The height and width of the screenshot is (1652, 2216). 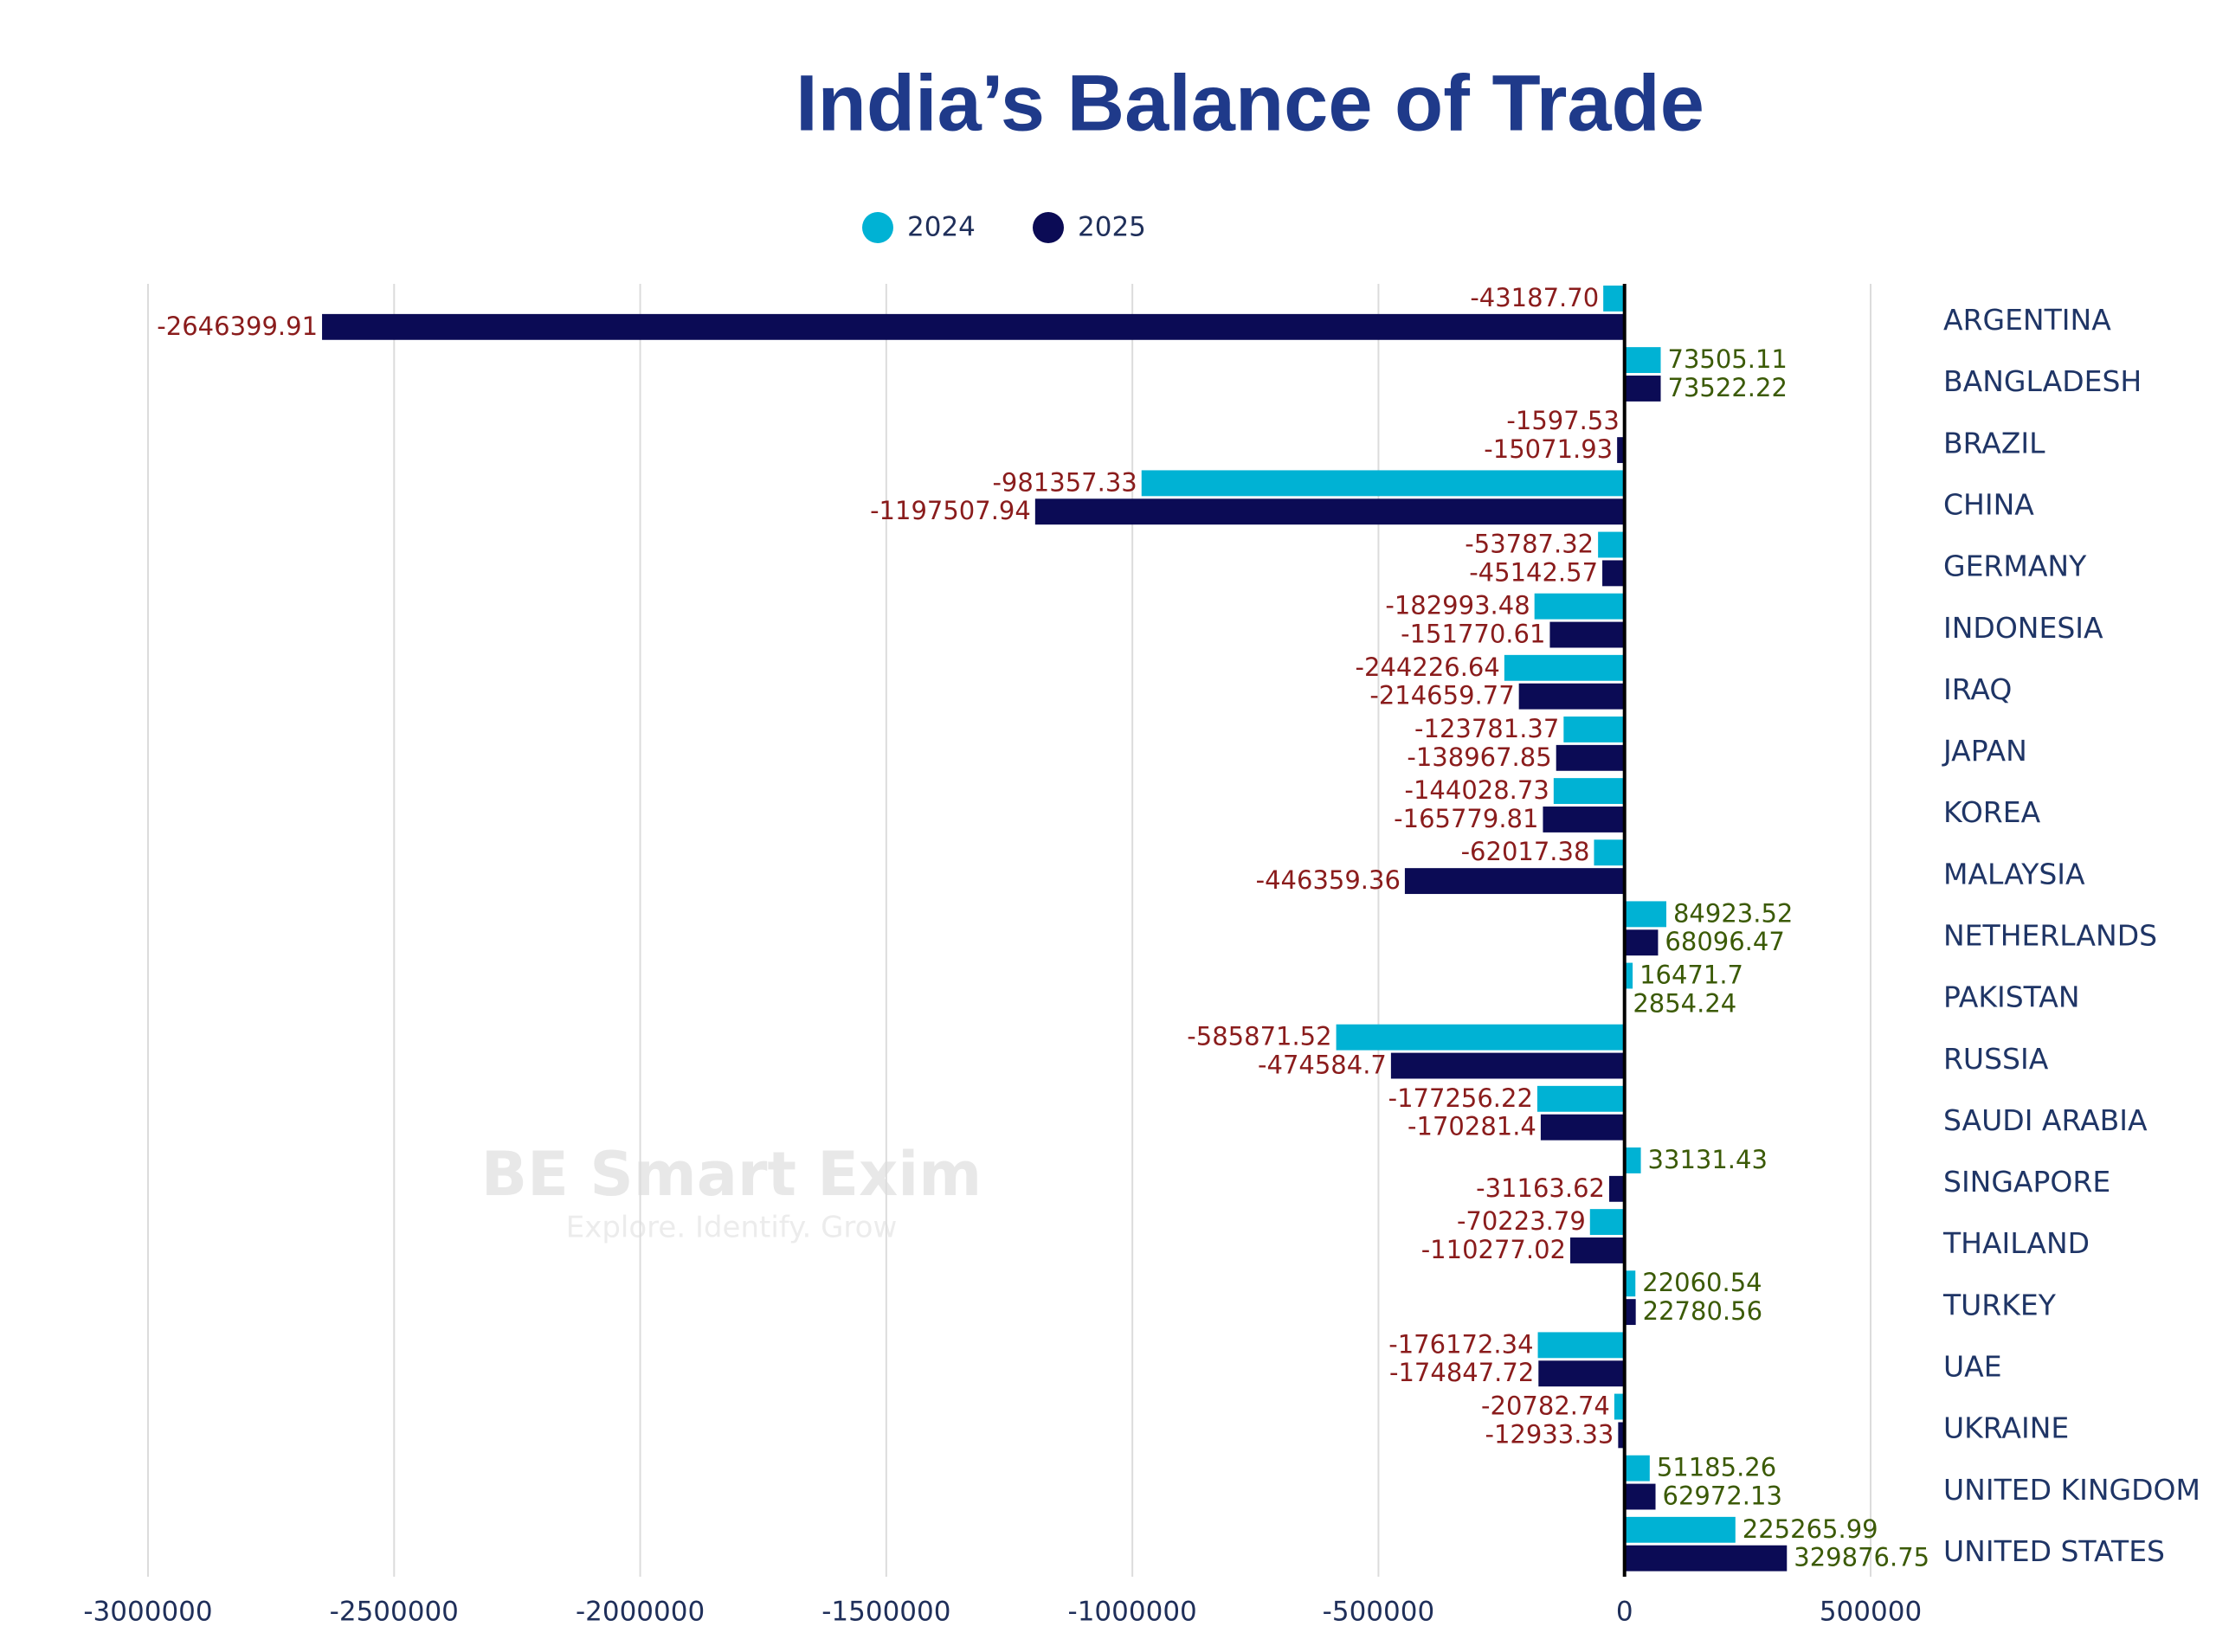 I want to click on value-label: -144028.73, so click(x=1477, y=790).